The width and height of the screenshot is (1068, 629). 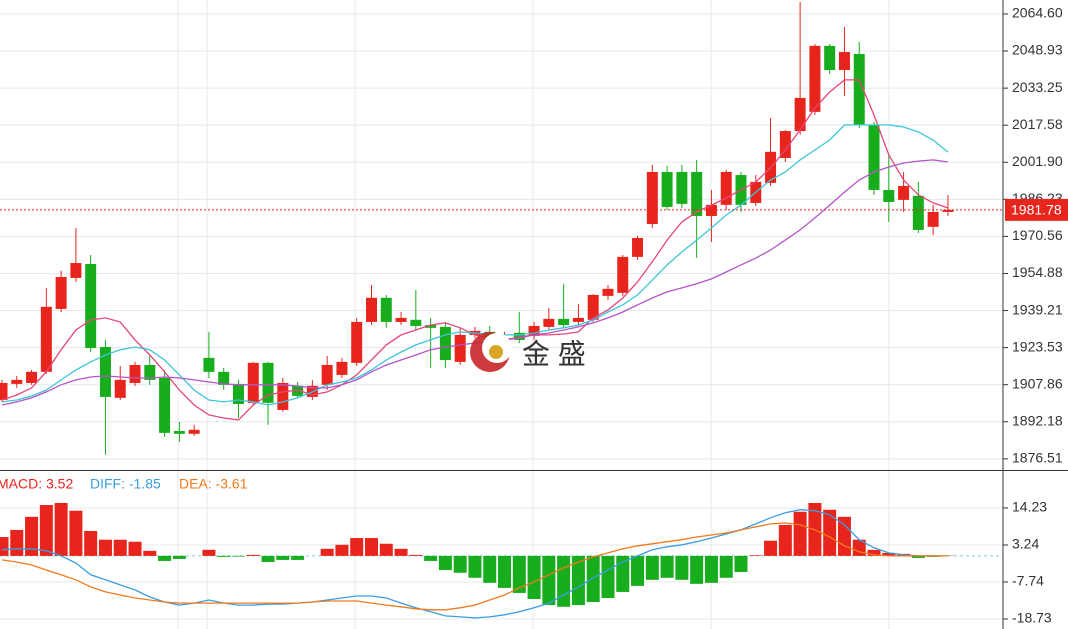 What do you see at coordinates (1037, 13) in the screenshot?
I see `y-tick-label: 2064.60` at bounding box center [1037, 13].